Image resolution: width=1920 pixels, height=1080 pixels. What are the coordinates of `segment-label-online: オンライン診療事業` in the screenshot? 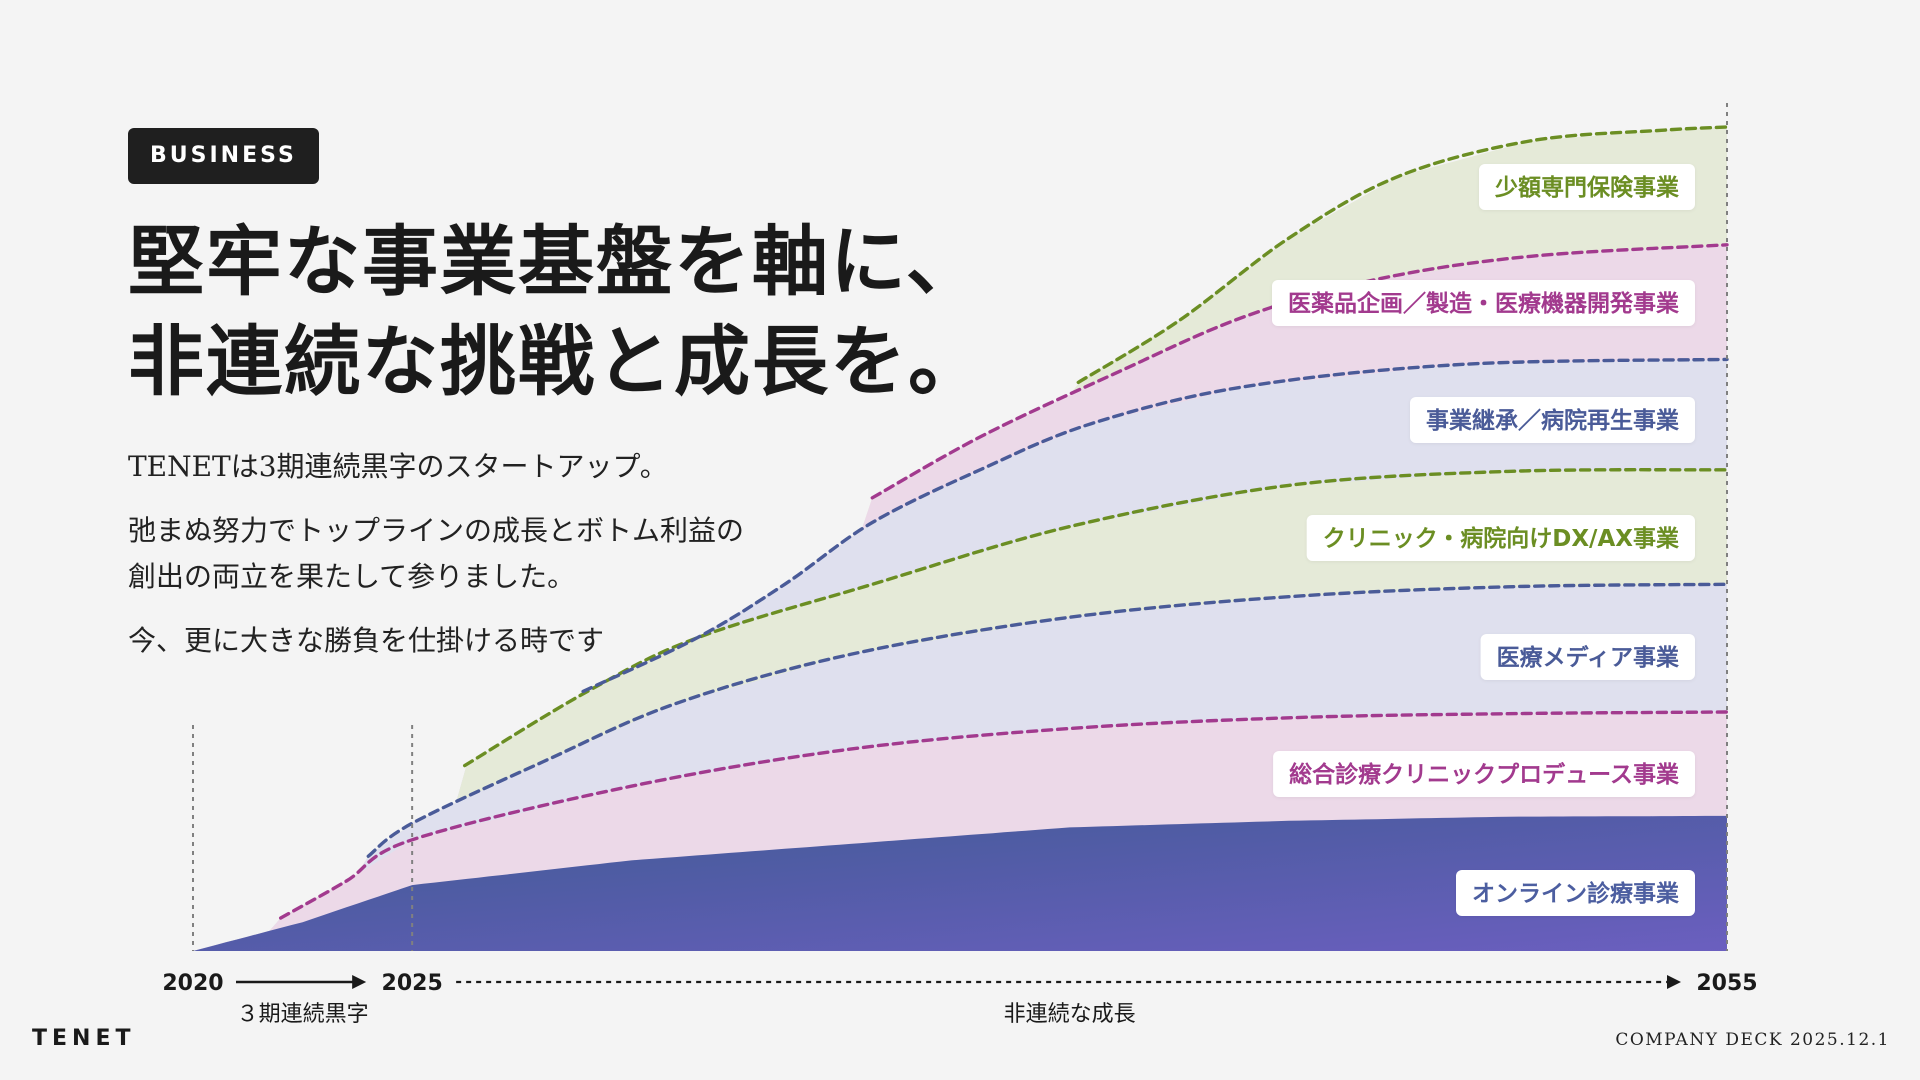 It's located at (1575, 893).